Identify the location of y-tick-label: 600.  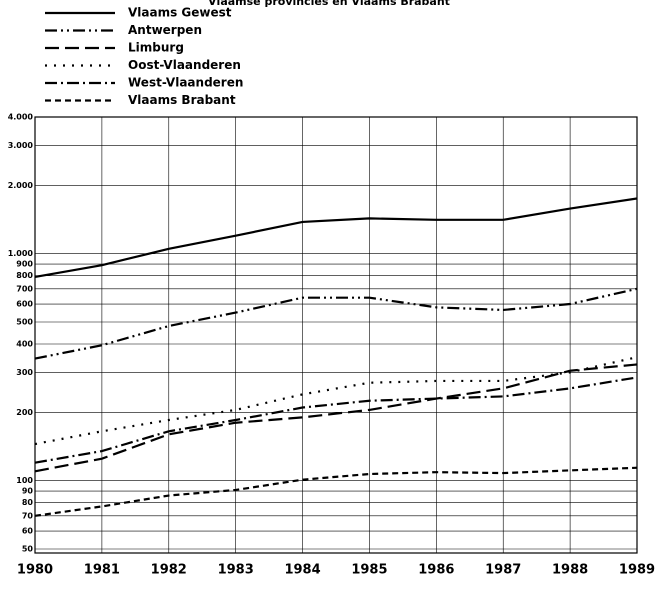
(24, 304).